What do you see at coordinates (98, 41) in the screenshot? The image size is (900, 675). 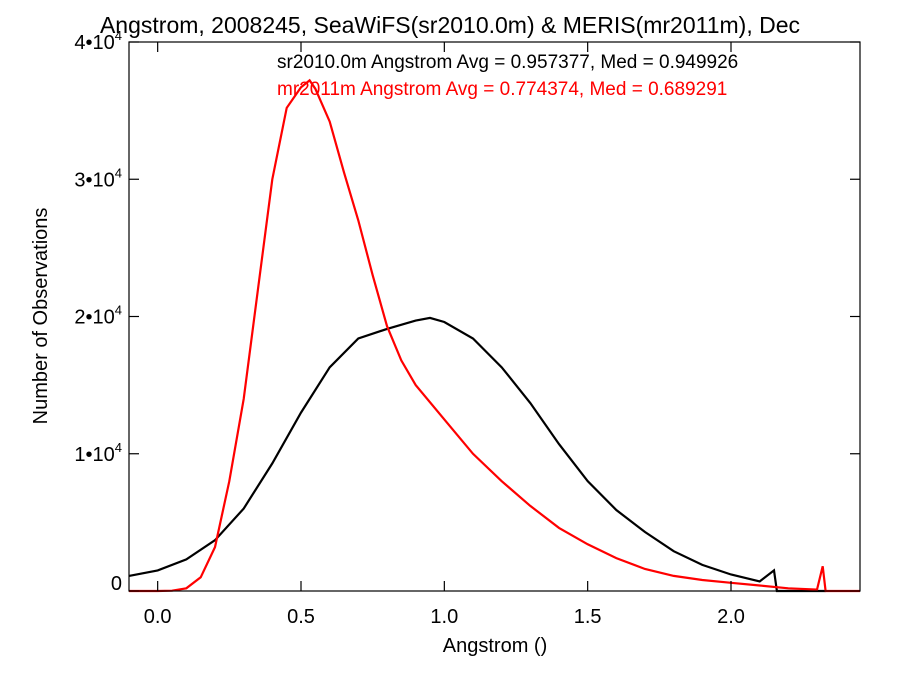 I see `y-tick-label-4: 4•104` at bounding box center [98, 41].